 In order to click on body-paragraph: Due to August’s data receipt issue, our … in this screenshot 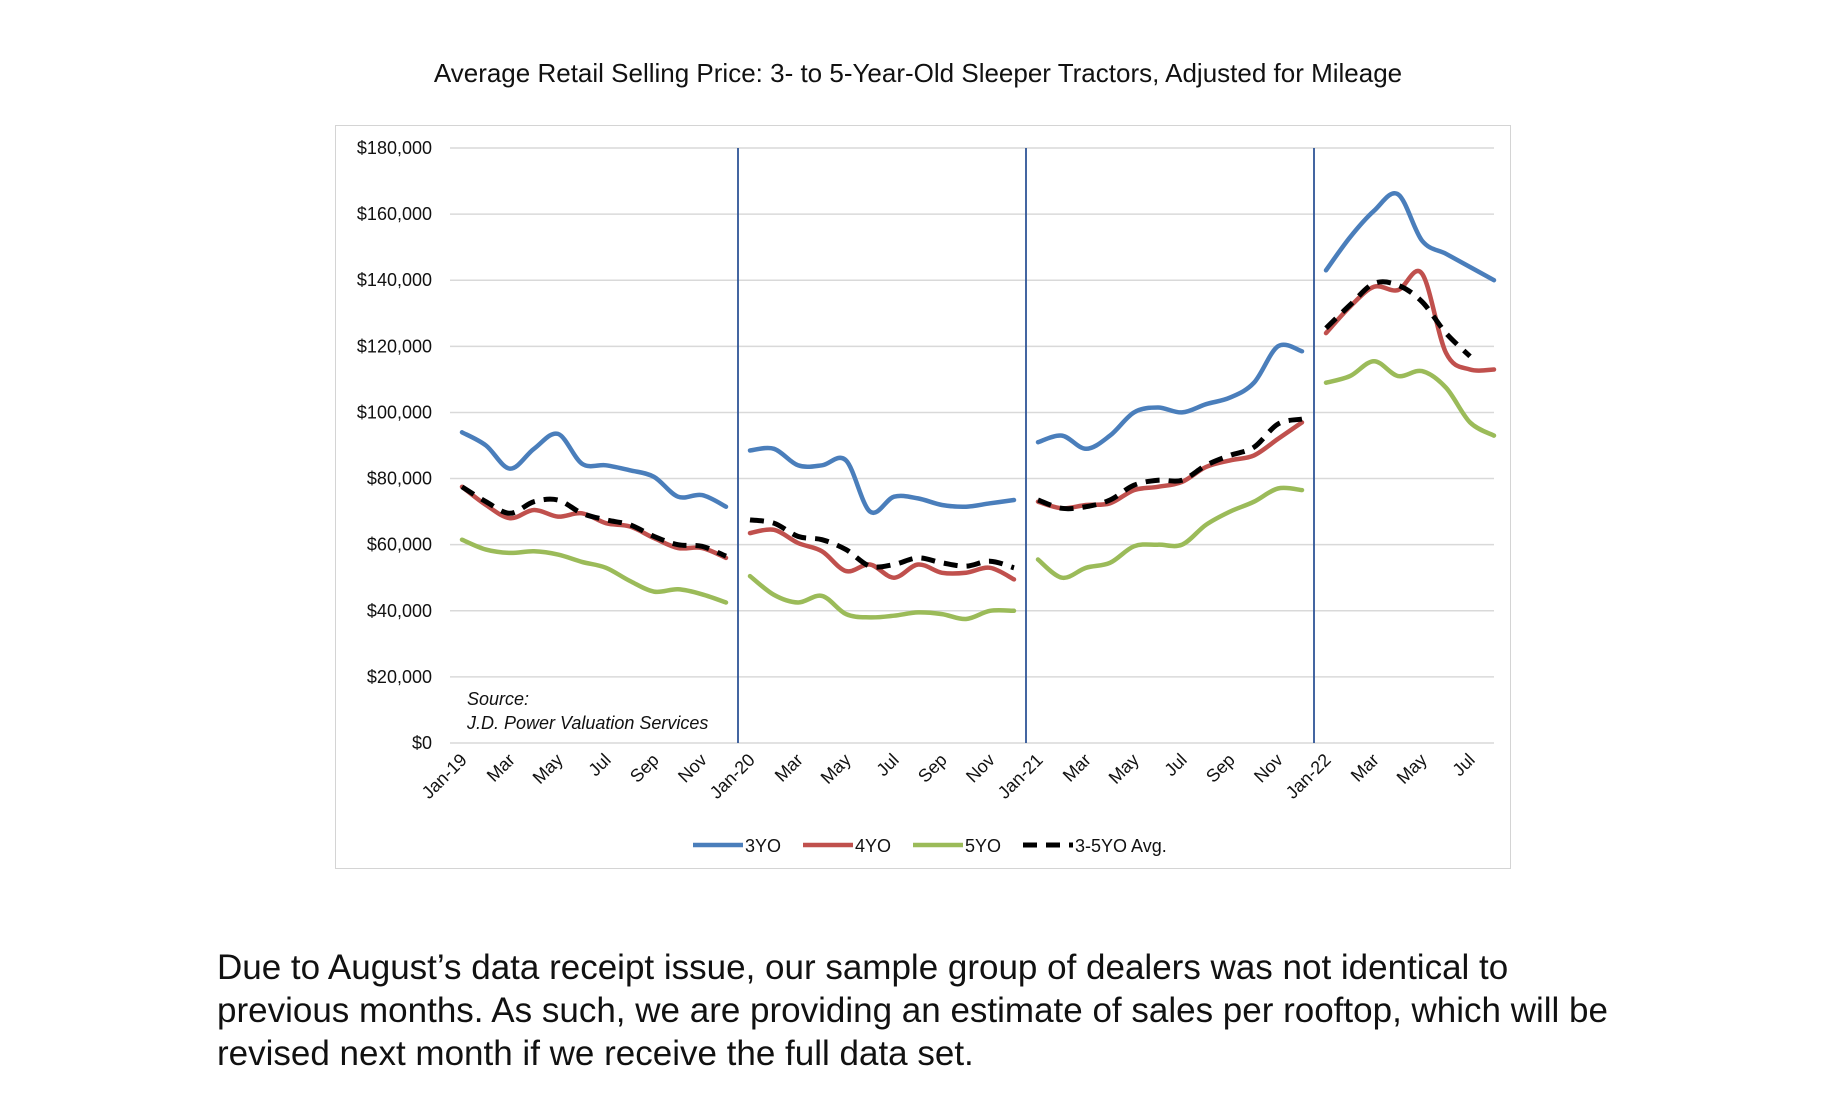, I will do `click(912, 1010)`.